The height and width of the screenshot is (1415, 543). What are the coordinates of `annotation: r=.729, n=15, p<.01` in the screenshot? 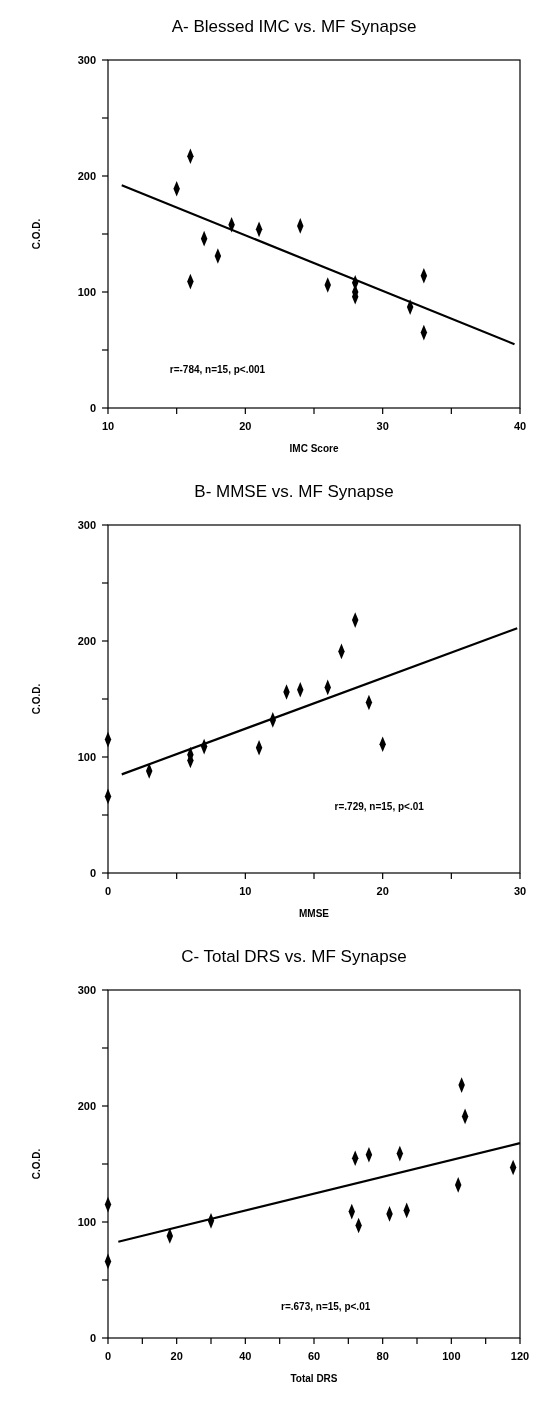 It's located at (379, 807).